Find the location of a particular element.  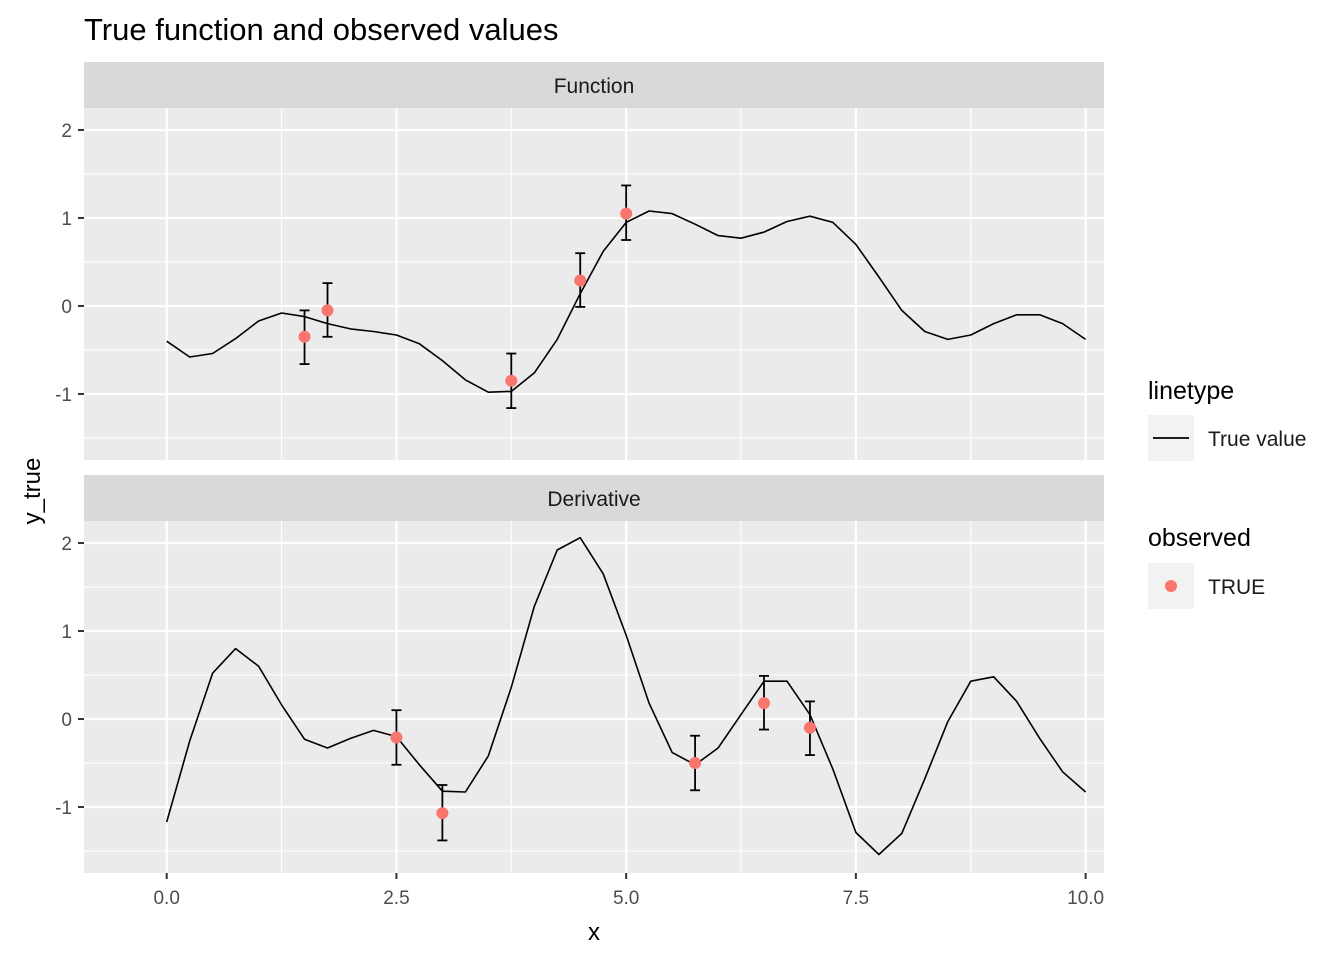

chart-title: True function and observed values is located at coordinates (321, 29).